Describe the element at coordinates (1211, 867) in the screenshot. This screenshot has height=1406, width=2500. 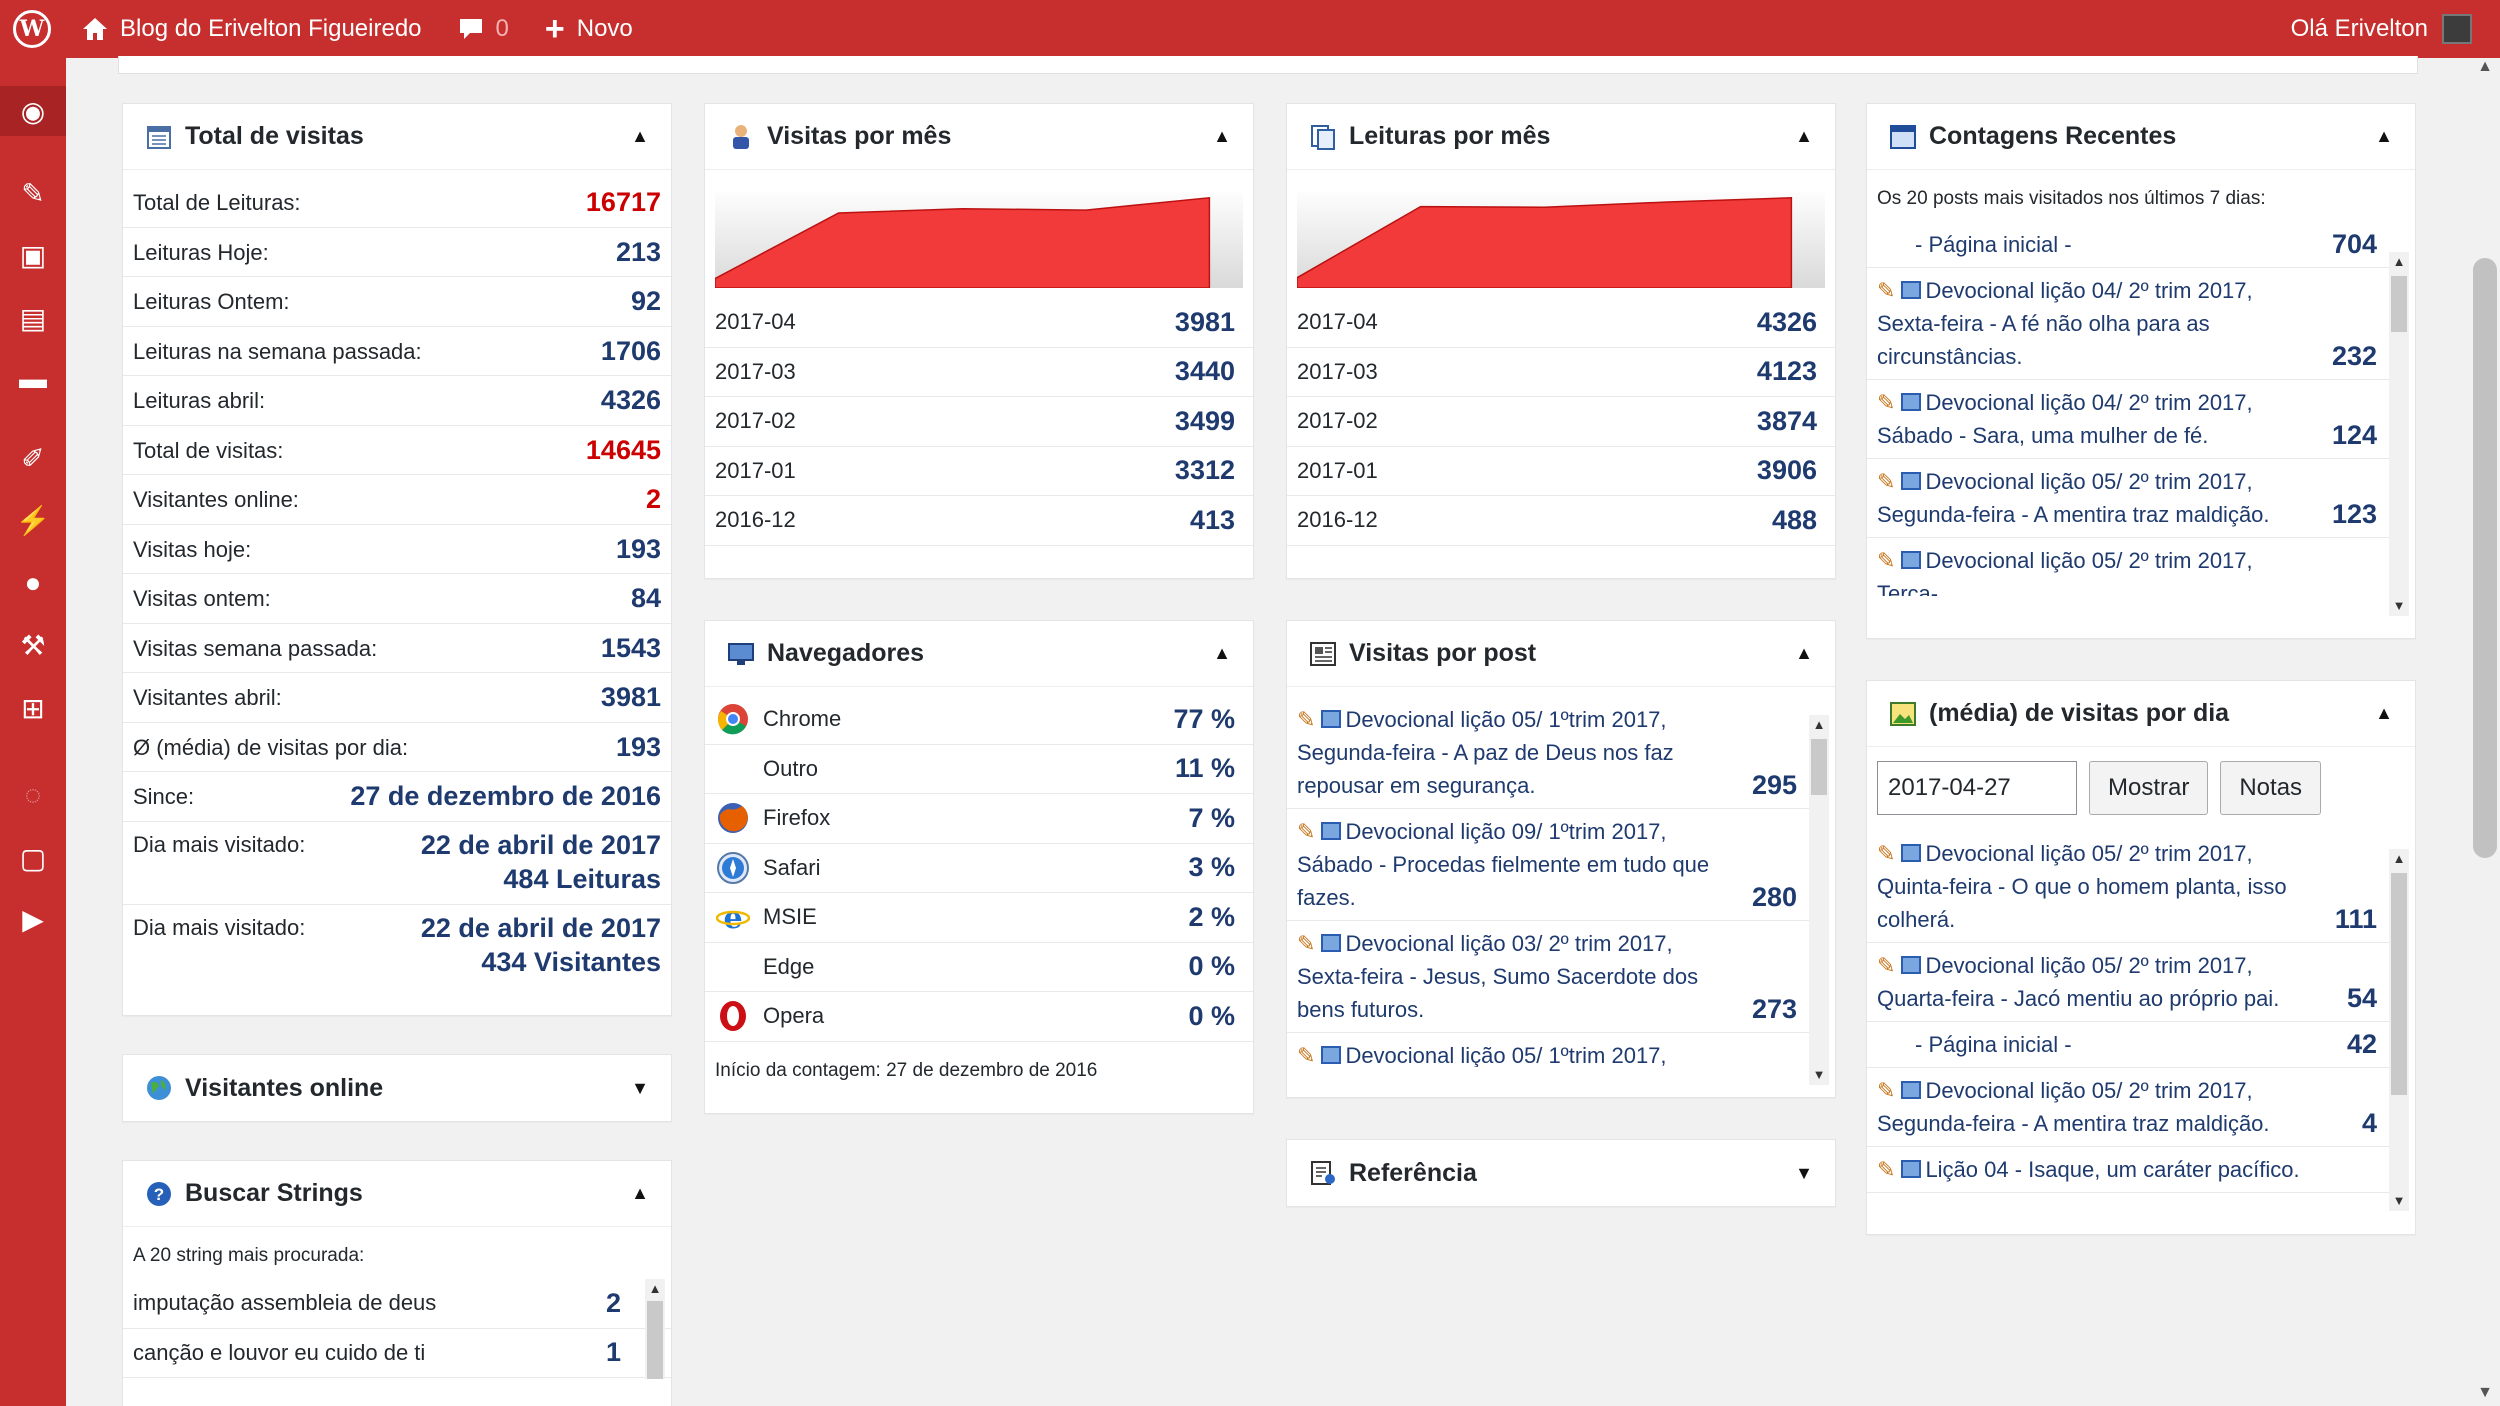
I see `browser-share: 3 %` at that location.